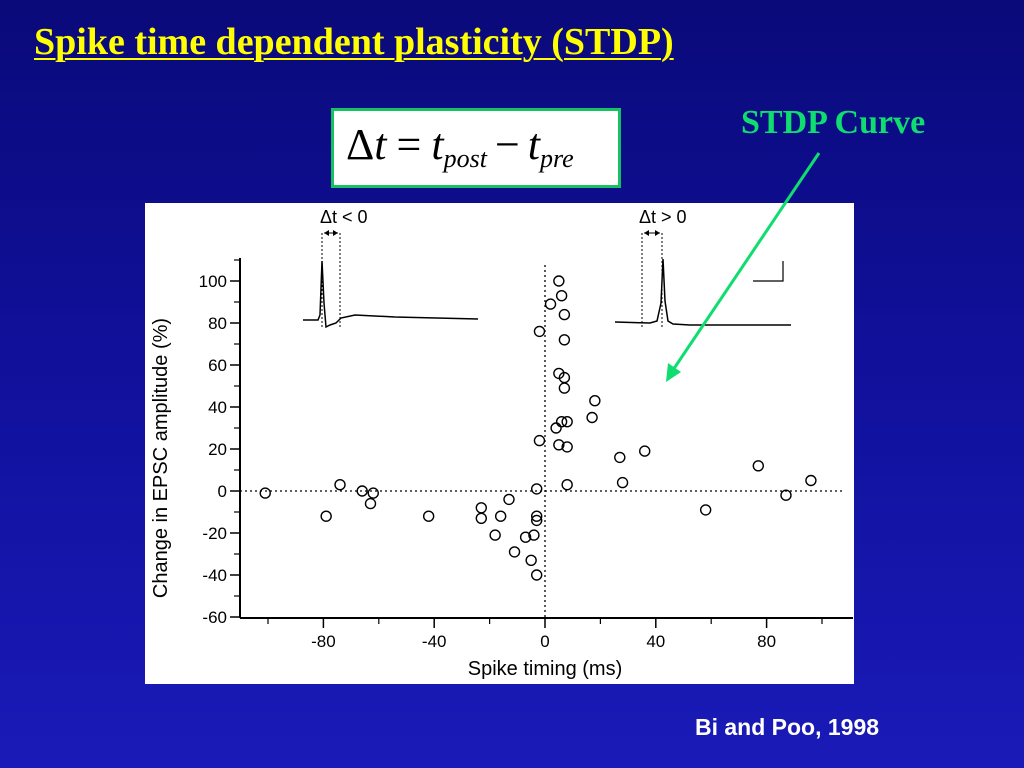  Describe the element at coordinates (766, 641) in the screenshot. I see `x-tick-label: 80` at that location.